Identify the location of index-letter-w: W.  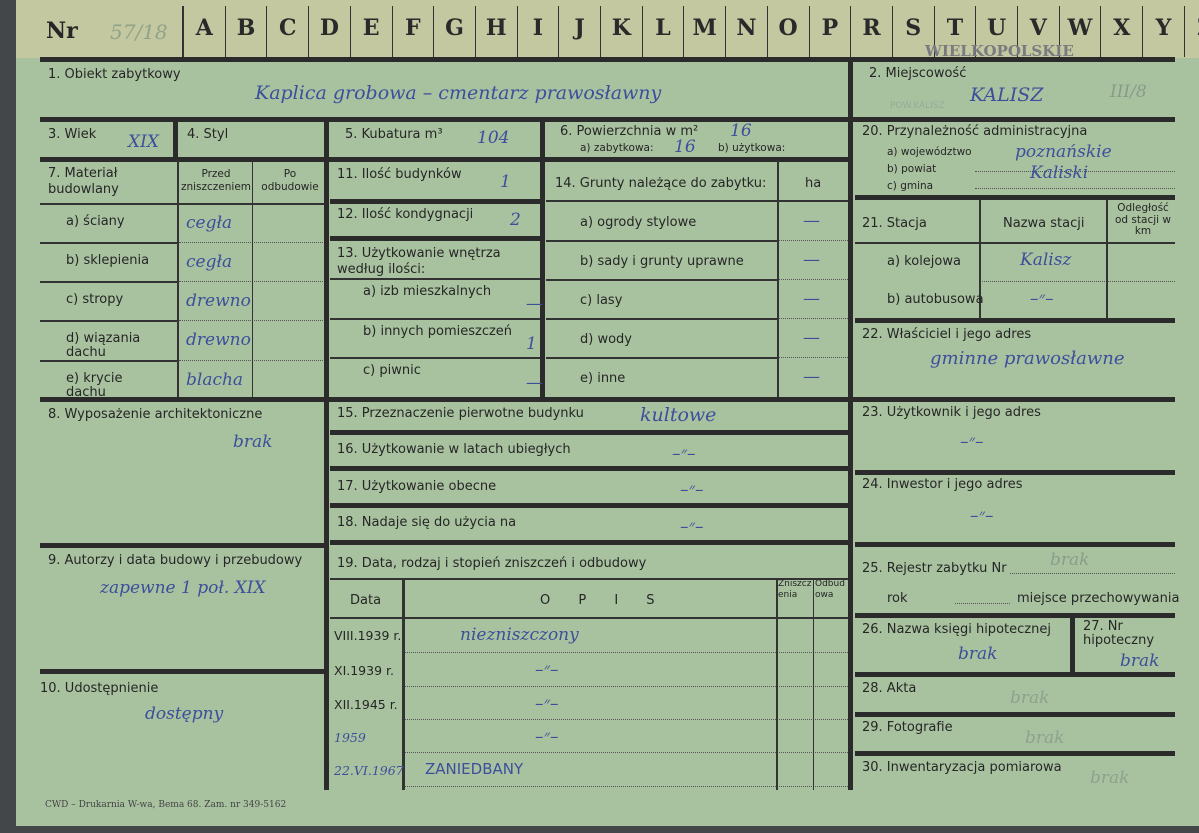
(1079, 31).